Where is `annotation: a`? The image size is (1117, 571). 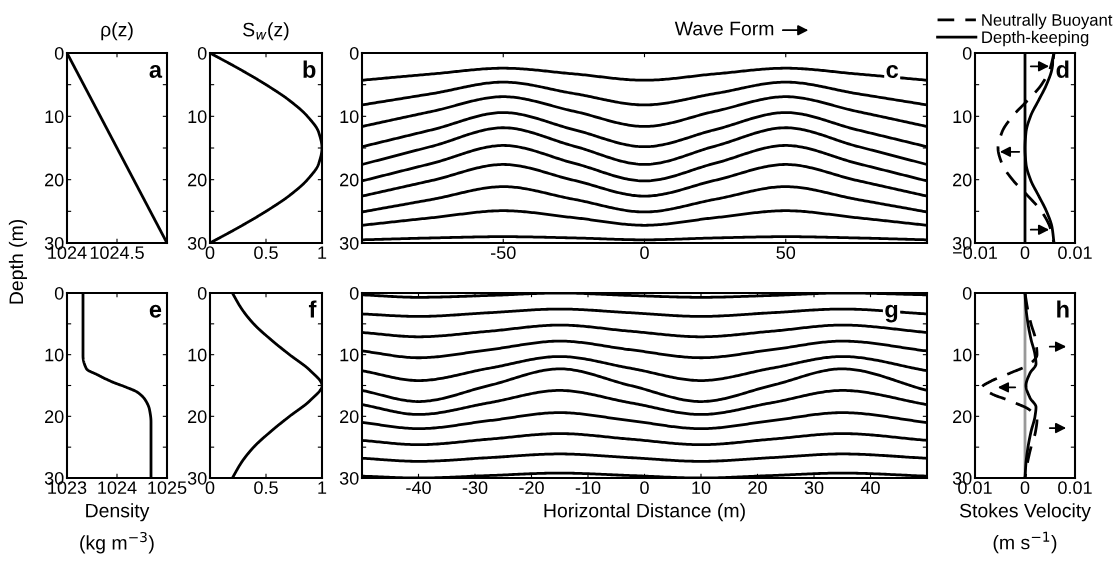
annotation: a is located at coordinates (156, 71).